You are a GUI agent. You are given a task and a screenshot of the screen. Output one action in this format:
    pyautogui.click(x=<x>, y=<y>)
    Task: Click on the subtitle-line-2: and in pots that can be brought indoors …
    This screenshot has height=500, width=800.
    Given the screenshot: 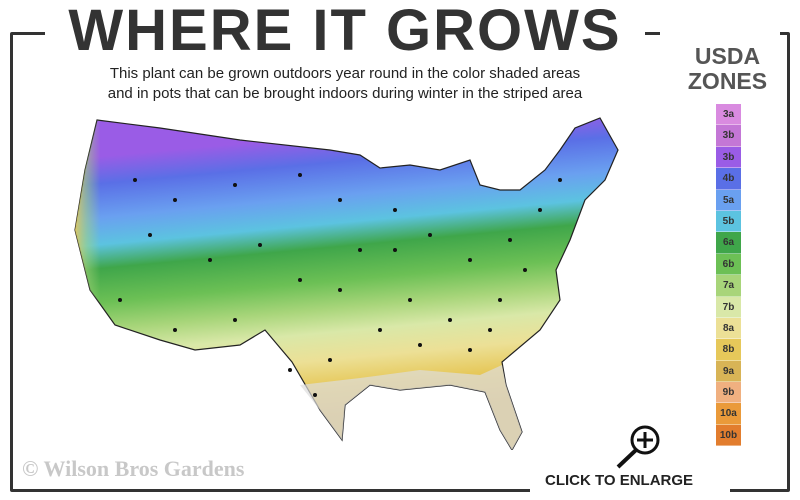 What is the action you would take?
    pyautogui.click(x=345, y=93)
    